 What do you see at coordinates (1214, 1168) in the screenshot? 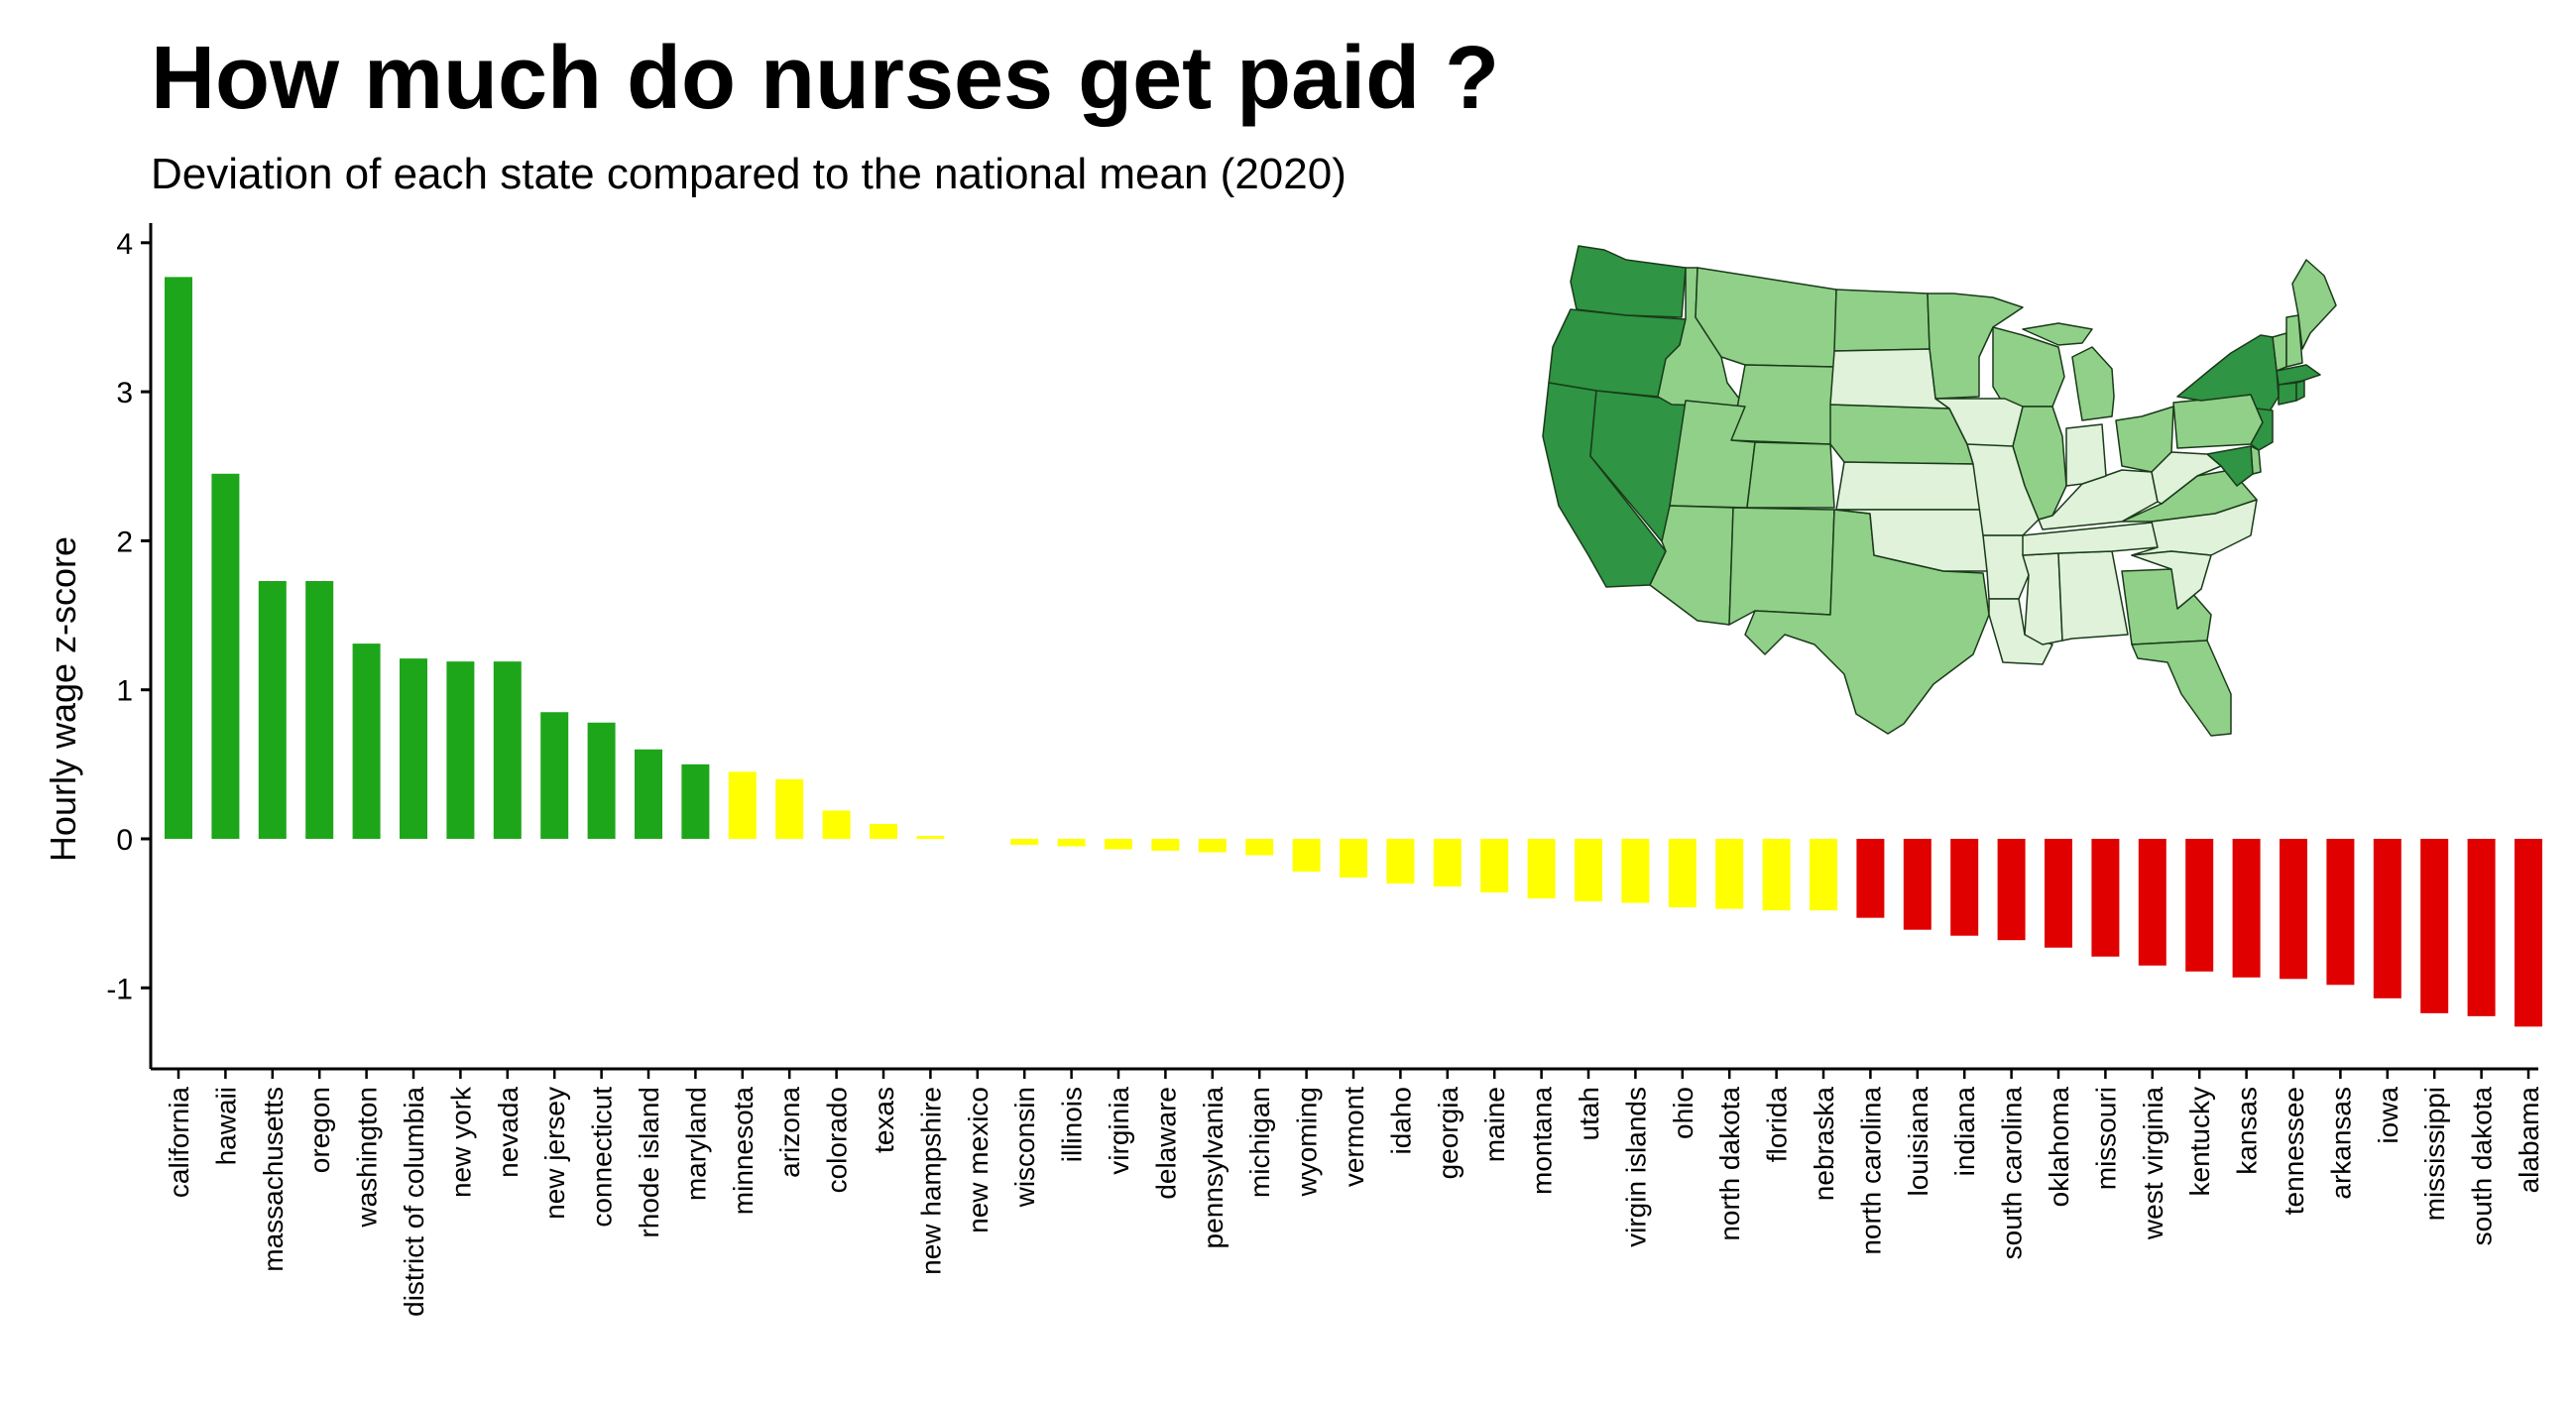
I see `x-tick-label: pennsylvania` at bounding box center [1214, 1168].